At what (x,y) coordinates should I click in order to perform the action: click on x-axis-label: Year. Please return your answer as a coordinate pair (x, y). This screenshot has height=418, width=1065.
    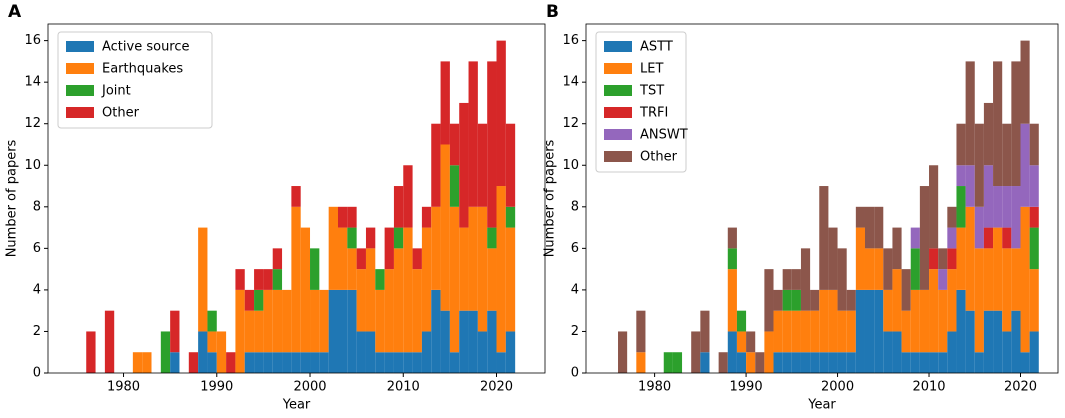
    Looking at the image, I should click on (296, 405).